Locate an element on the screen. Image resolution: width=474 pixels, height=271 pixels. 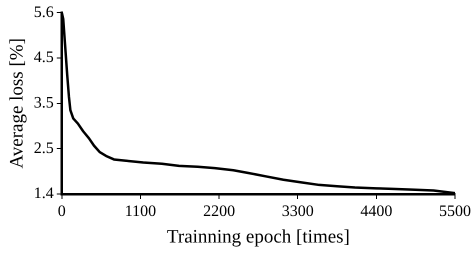
y-tick-label: 4.5 is located at coordinates (44, 57).